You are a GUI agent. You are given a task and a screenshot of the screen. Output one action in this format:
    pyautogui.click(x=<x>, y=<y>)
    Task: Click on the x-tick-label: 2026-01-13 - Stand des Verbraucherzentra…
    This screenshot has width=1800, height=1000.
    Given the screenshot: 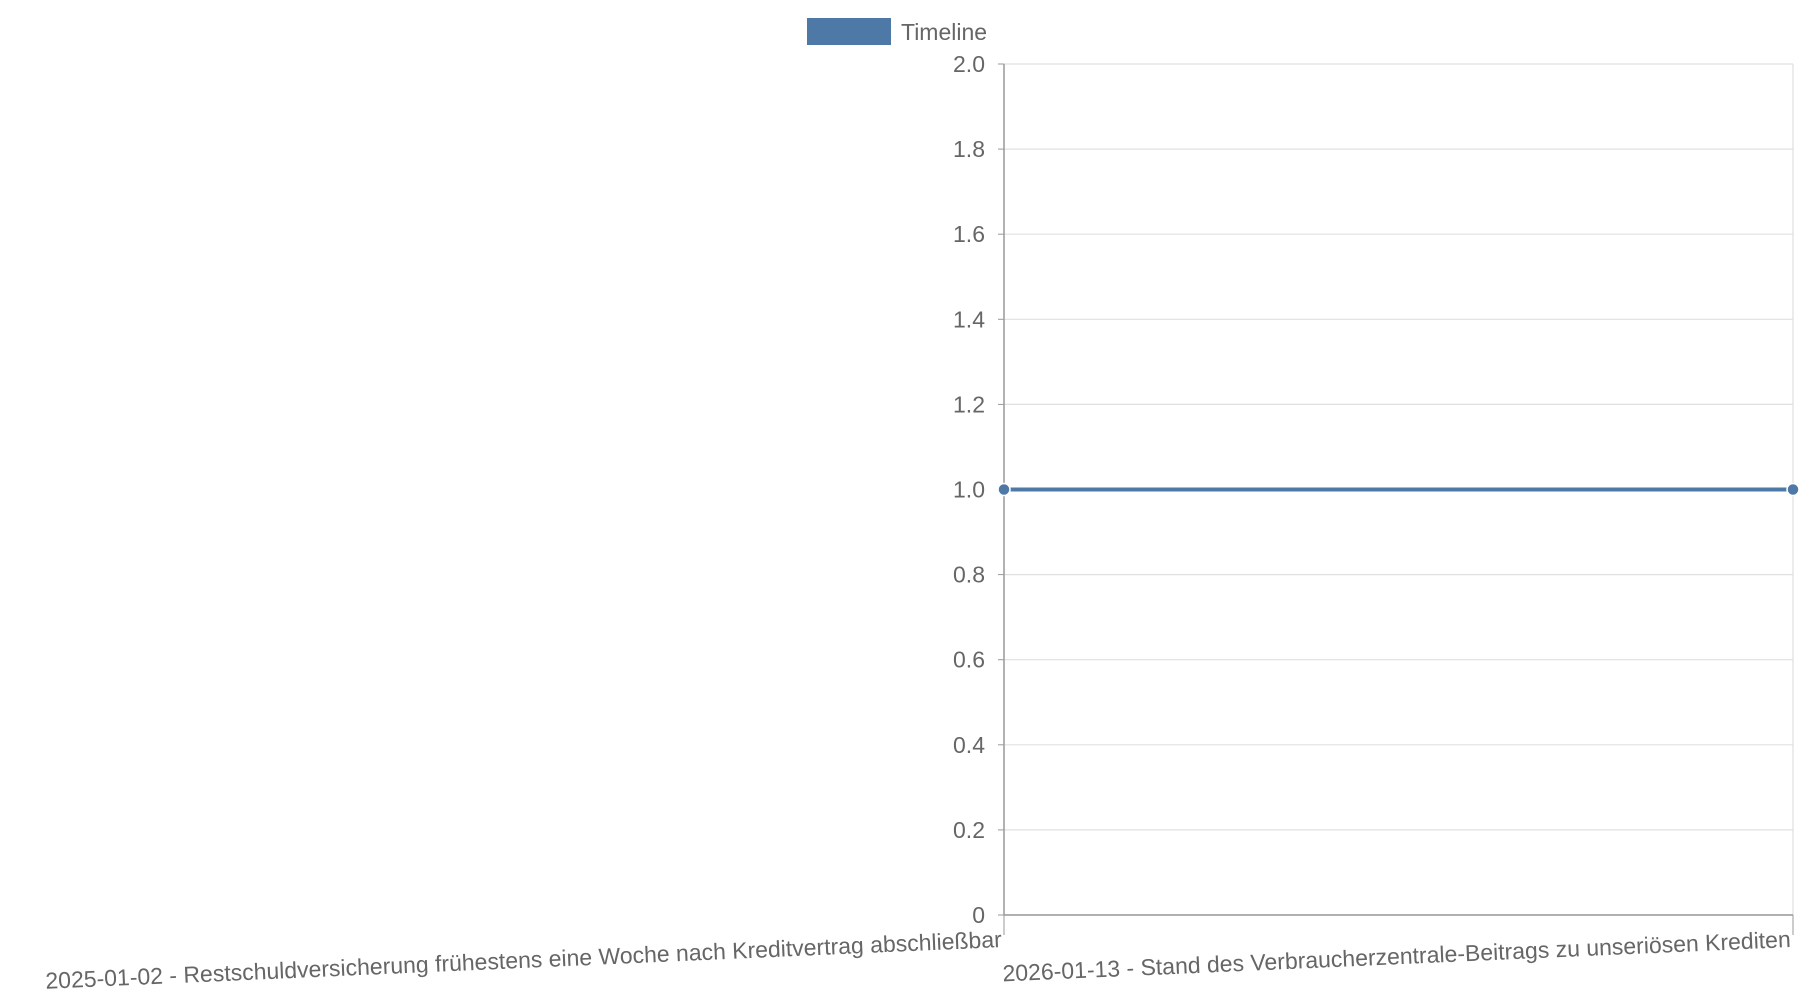 What is the action you would take?
    pyautogui.click(x=1396, y=956)
    